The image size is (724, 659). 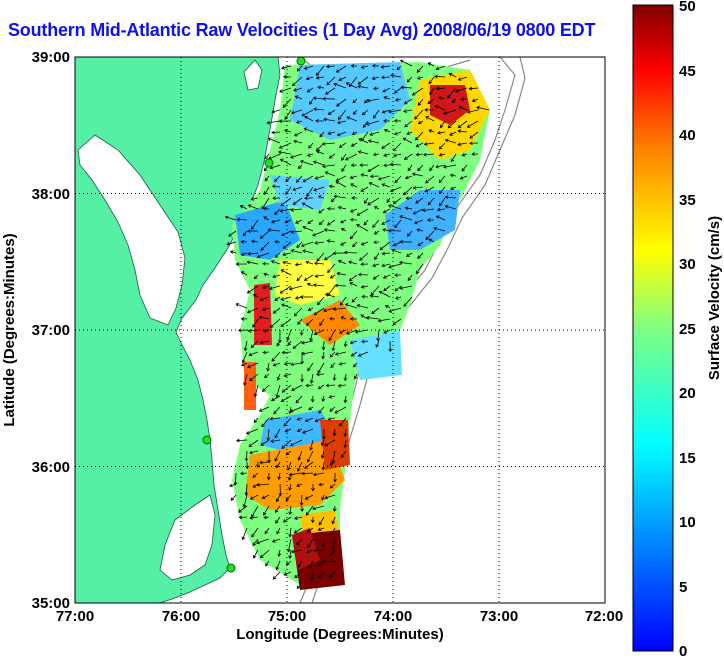 What do you see at coordinates (604, 616) in the screenshot?
I see `x-tick-label: 72:00` at bounding box center [604, 616].